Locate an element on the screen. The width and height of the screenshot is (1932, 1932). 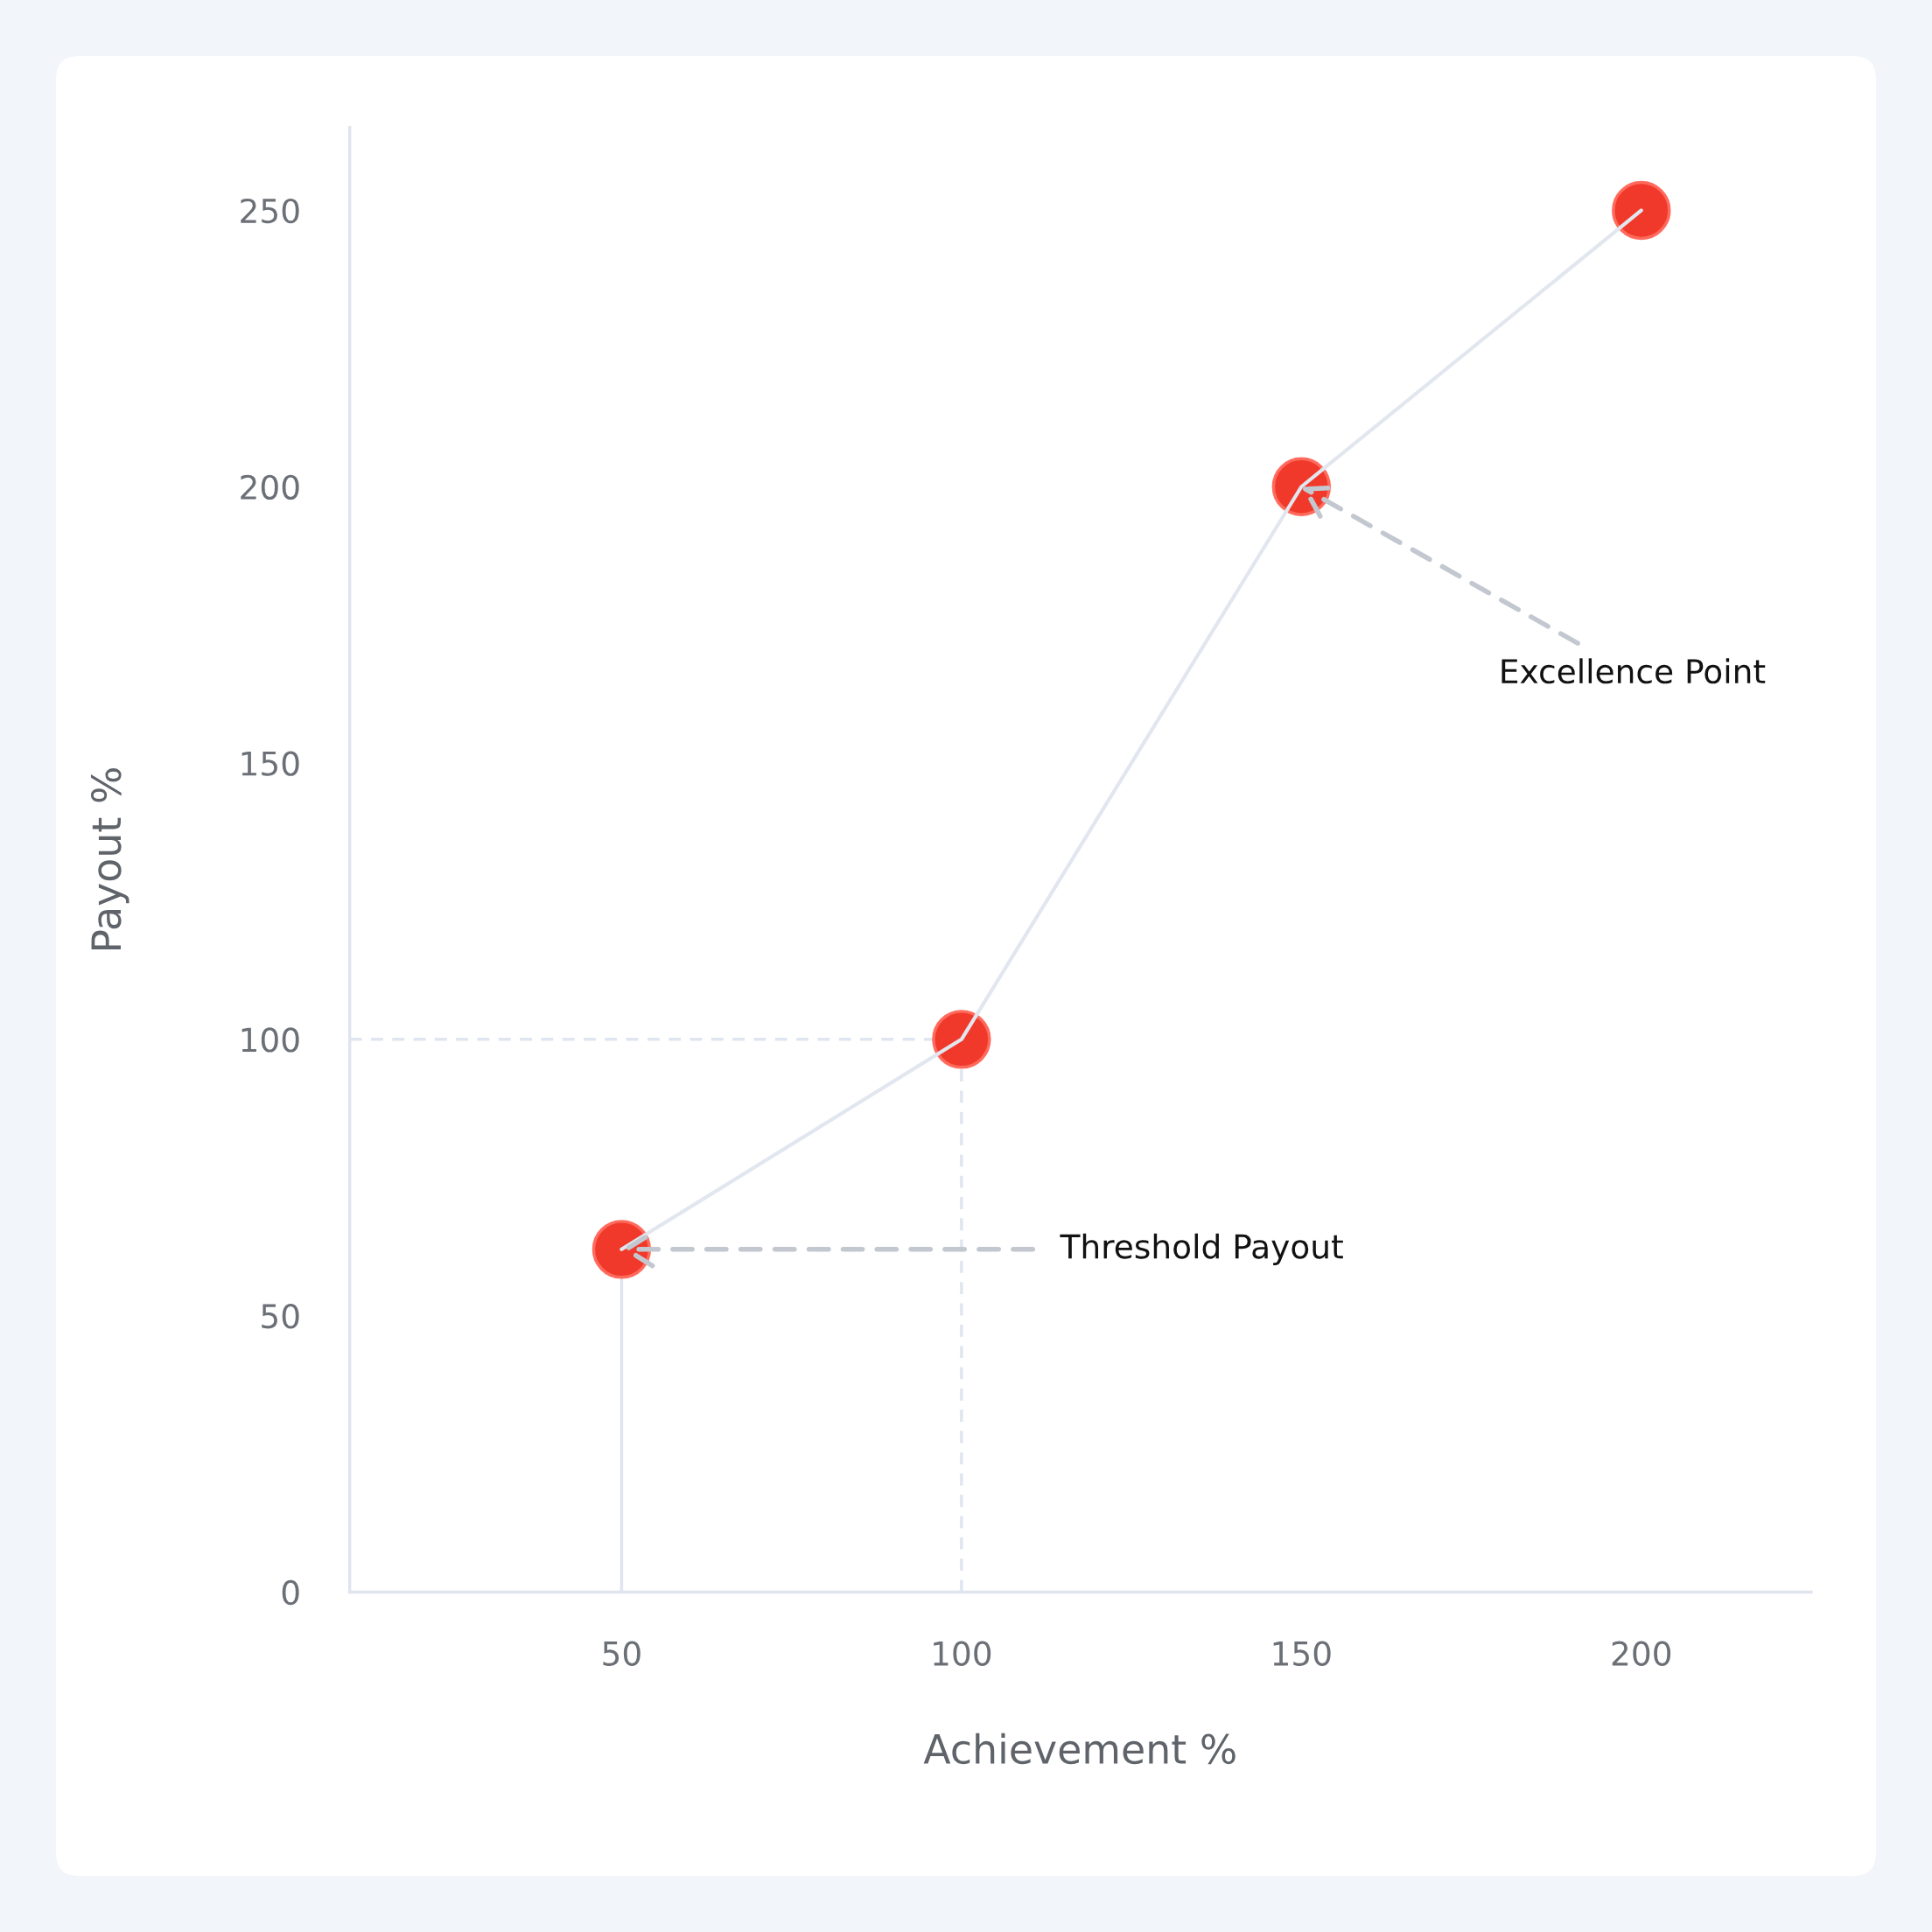
y-axis-title: Payout % is located at coordinates (110, 859).